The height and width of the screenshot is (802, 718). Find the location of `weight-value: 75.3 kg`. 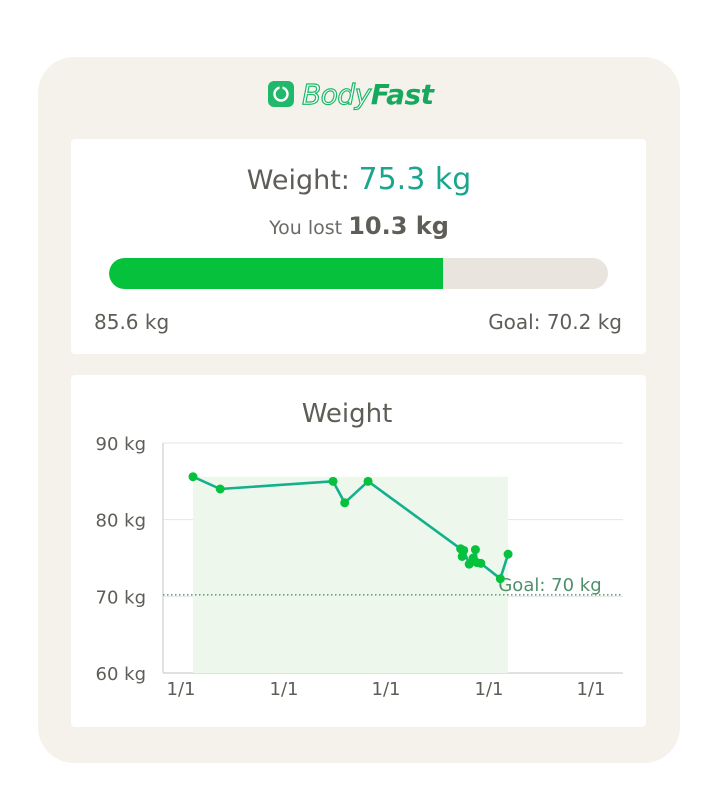

weight-value: 75.3 kg is located at coordinates (415, 179).